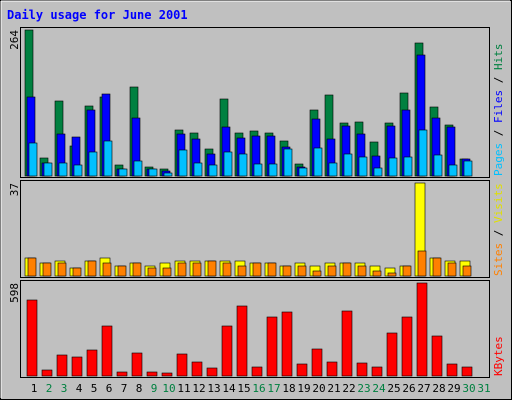 The width and height of the screenshot is (512, 400). What do you see at coordinates (14, 293) in the screenshot?
I see `kbytes-ymax-label: 598` at bounding box center [14, 293].